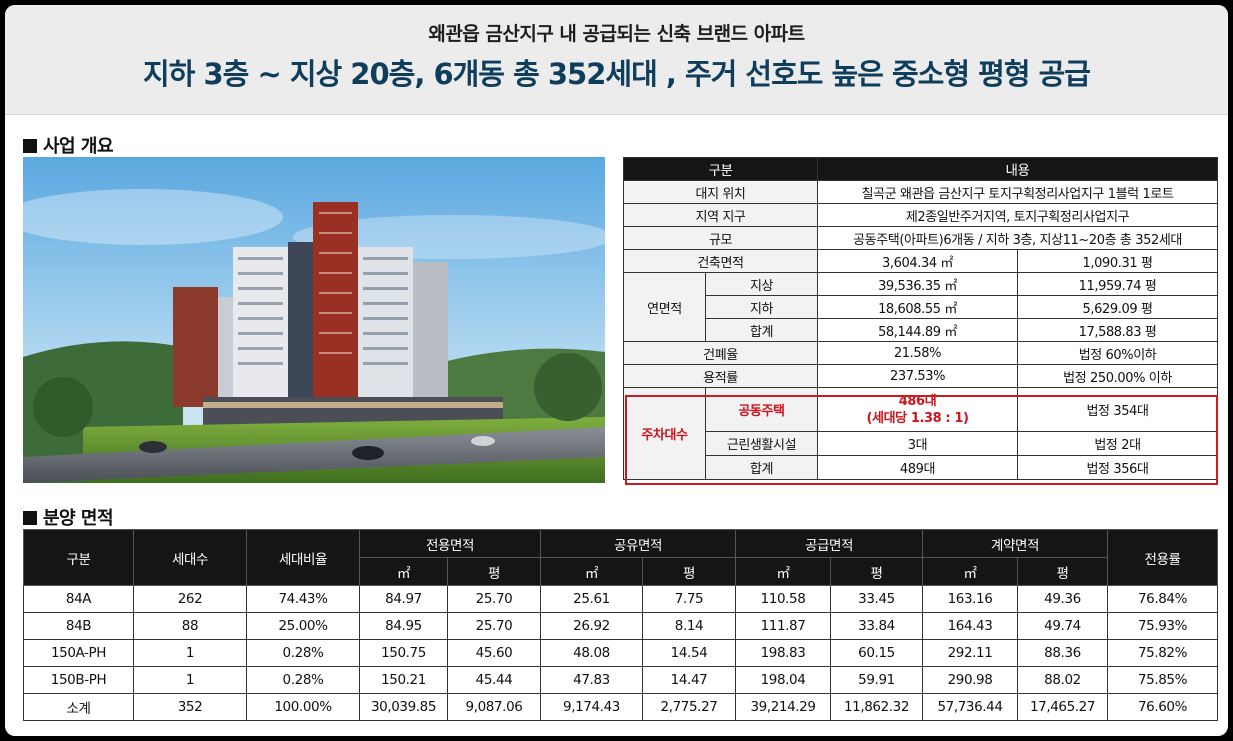 The width and height of the screenshot is (1233, 741). Describe the element at coordinates (918, 330) in the screenshot. I see `gfa-total-sqm: 58,144.89 ㎡` at that location.